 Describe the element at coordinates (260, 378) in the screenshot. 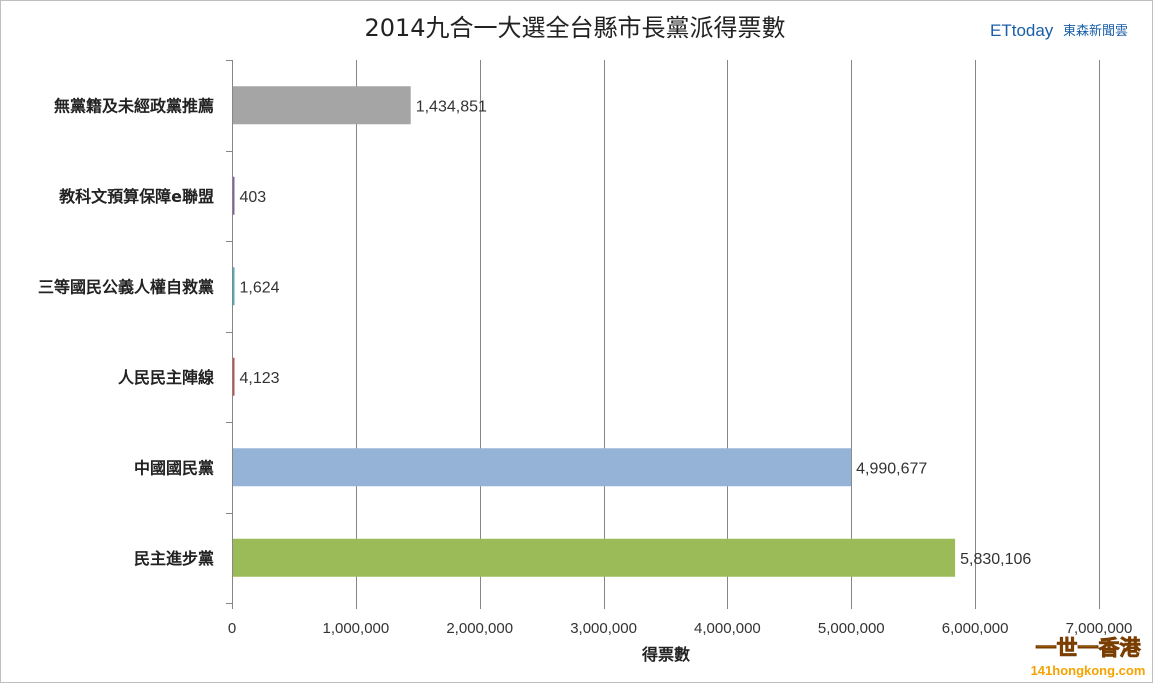

I see `data-label: 4,123` at that location.